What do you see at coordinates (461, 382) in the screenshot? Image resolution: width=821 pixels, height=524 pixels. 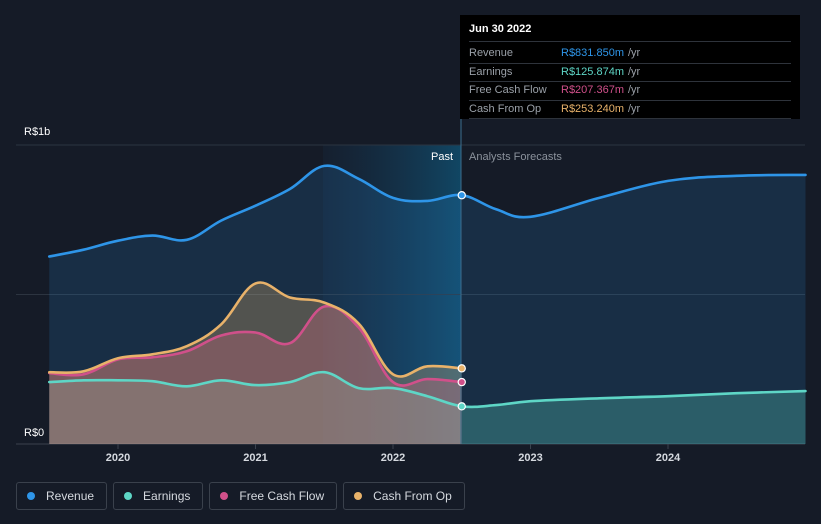 I see `free-cash-flow-marker-point` at bounding box center [461, 382].